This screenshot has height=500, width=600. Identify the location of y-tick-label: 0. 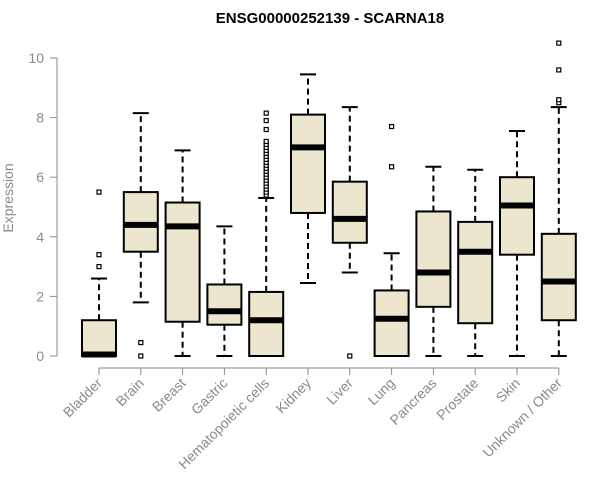
(40, 356).